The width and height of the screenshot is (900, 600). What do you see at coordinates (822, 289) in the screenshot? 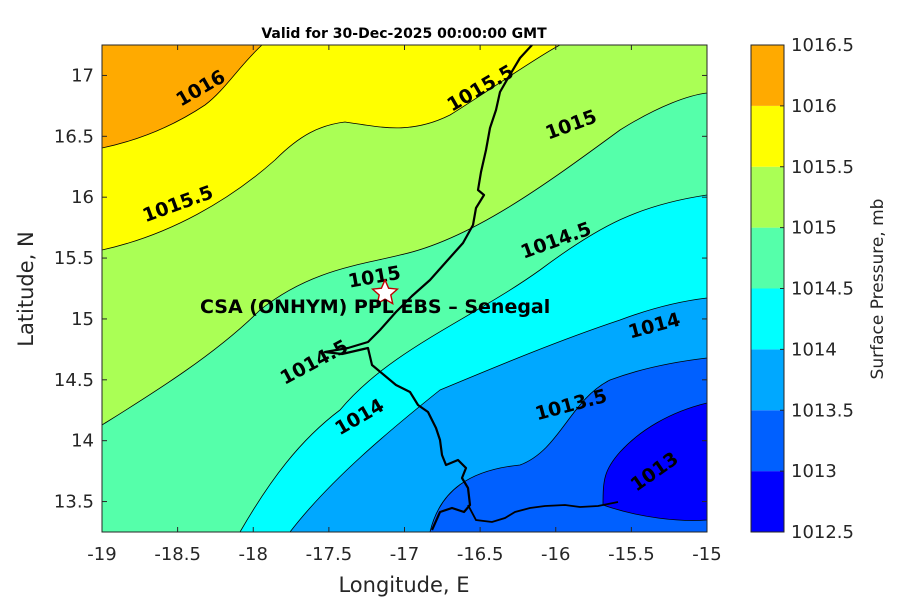
I see `colorbar-tick-label: 1014.5` at bounding box center [822, 289].